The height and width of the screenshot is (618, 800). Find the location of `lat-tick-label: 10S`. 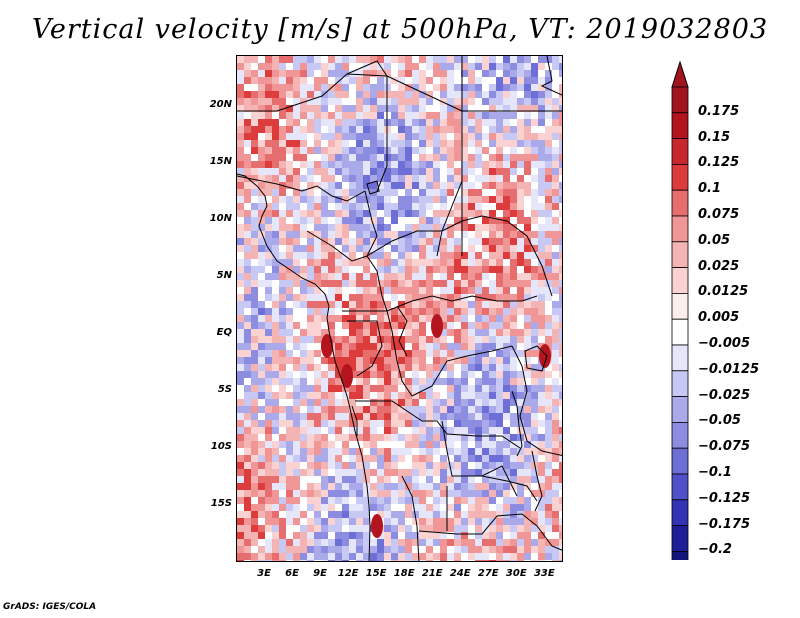

lat-tick-label: 10S is located at coordinates (221, 447).